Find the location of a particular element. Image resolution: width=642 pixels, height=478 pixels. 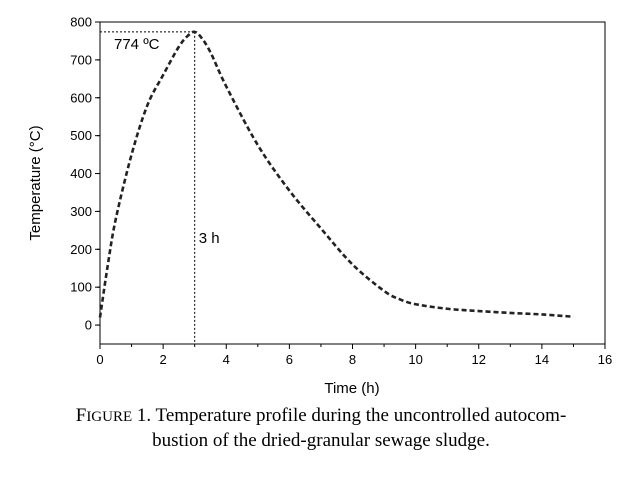

y-tick-label: 0 is located at coordinates (88, 325).